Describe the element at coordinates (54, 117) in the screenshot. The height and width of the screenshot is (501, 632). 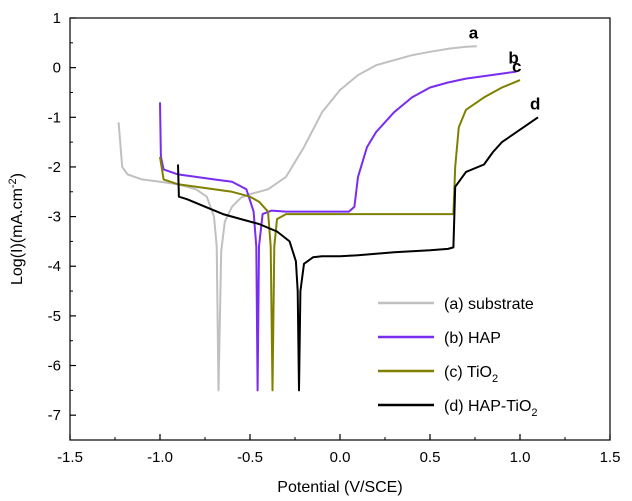
I see `y-tick-label: -1` at that location.